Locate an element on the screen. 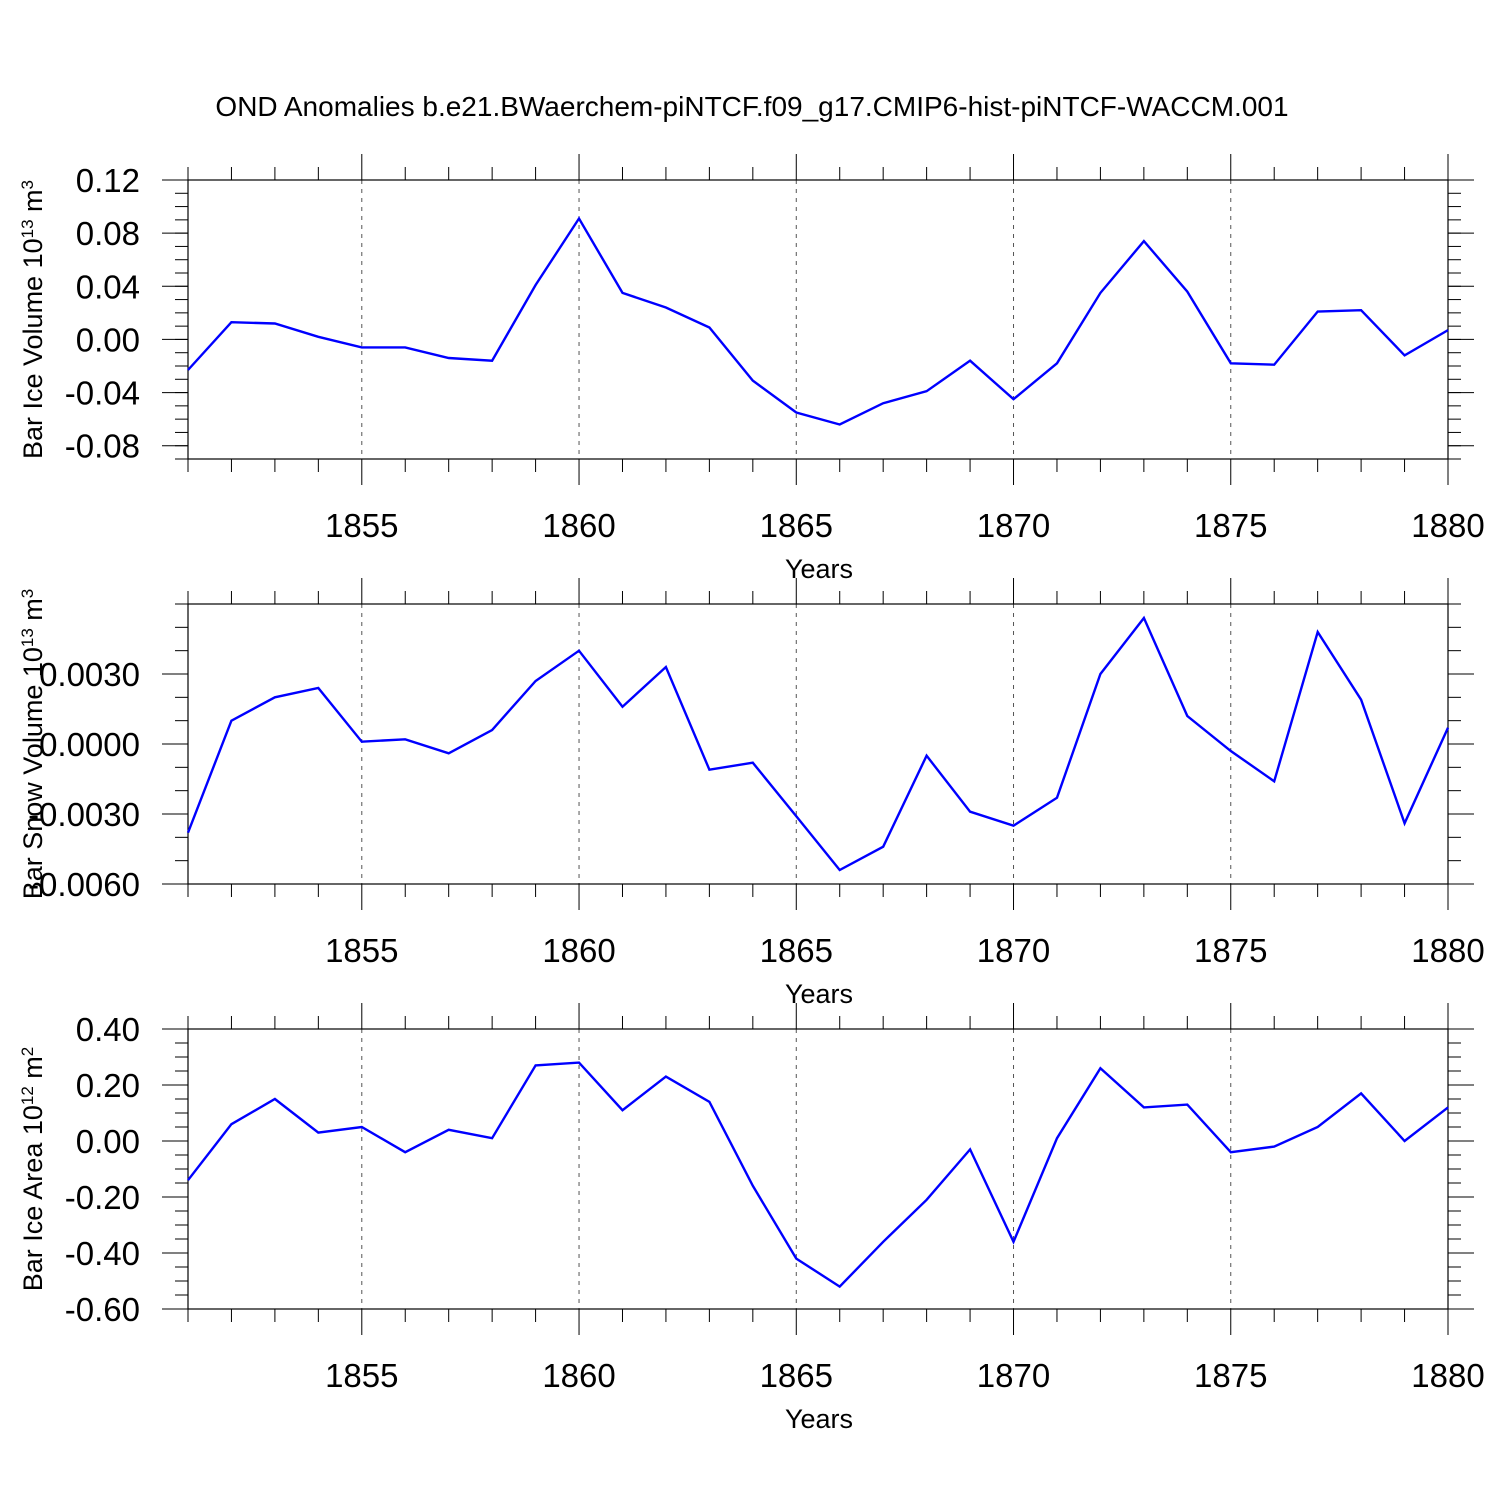 This screenshot has width=1500, height=1505. panel-2-xtick-label: 1880 is located at coordinates (1447, 950).